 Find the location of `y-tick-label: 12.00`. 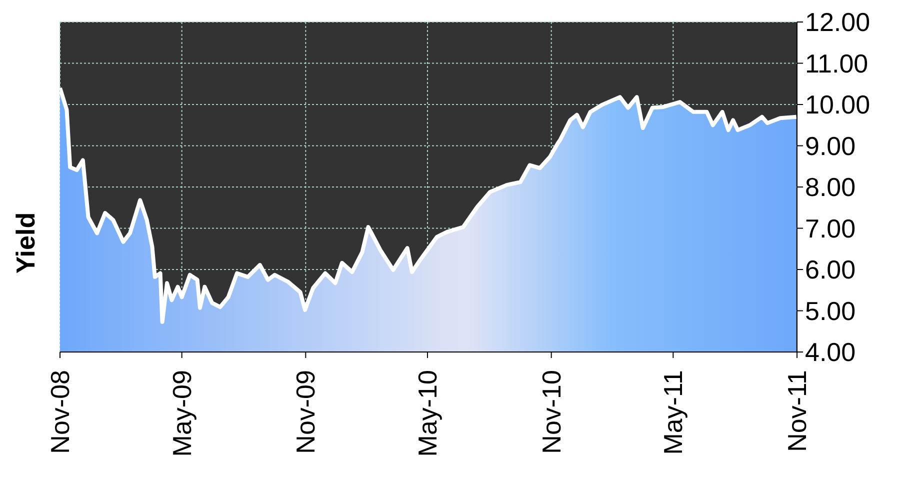

y-tick-label: 12.00 is located at coordinates (837, 22).